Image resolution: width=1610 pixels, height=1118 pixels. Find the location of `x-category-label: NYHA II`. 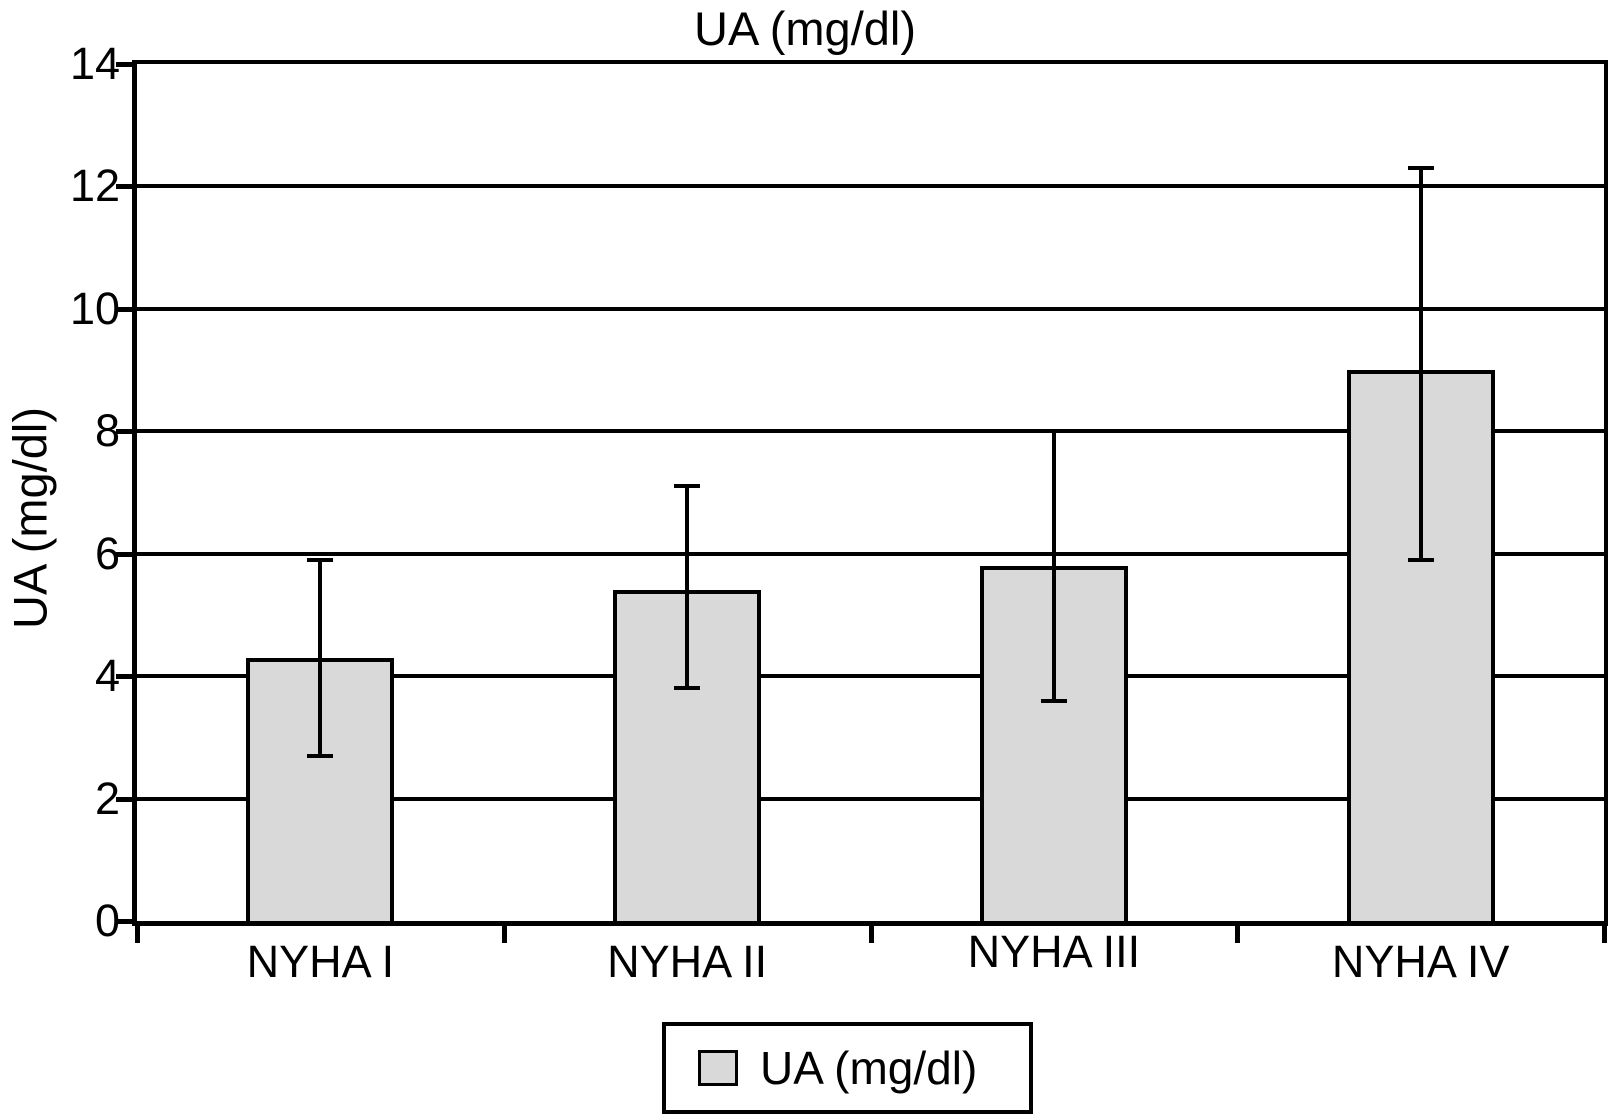

x-category-label: NYHA II is located at coordinates (687, 961).